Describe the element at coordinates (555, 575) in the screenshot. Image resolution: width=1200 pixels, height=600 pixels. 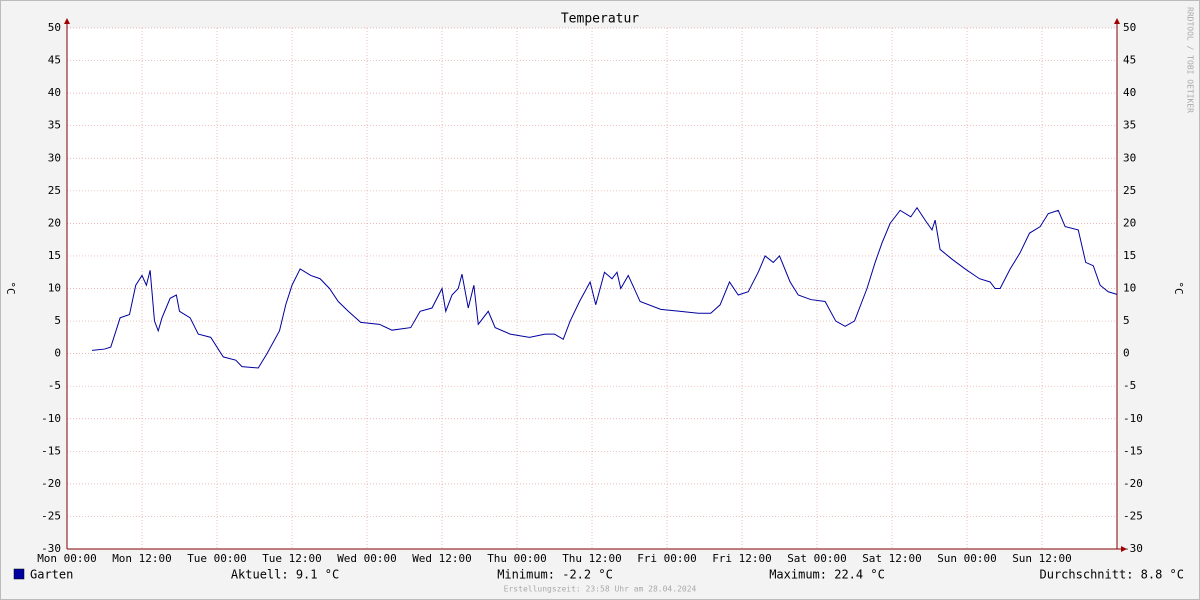
I see `stat: Minimum: -2.2 °C` at that location.